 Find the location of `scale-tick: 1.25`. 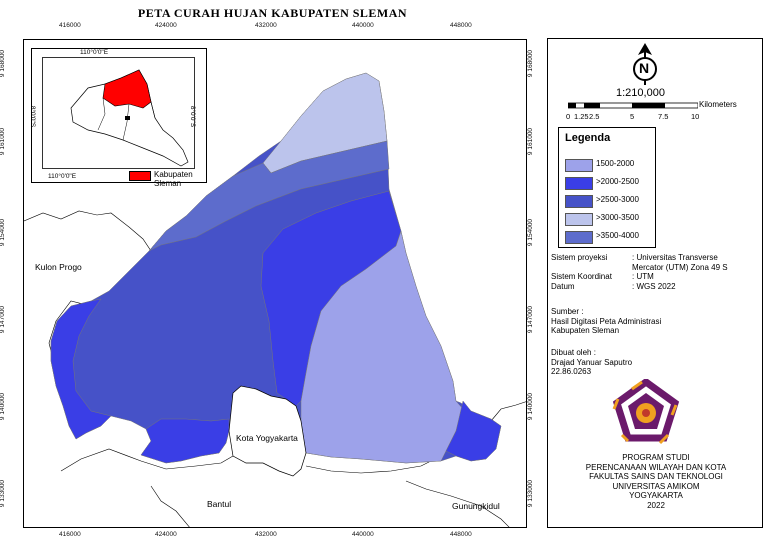

scale-tick: 1.25 is located at coordinates (581, 116).